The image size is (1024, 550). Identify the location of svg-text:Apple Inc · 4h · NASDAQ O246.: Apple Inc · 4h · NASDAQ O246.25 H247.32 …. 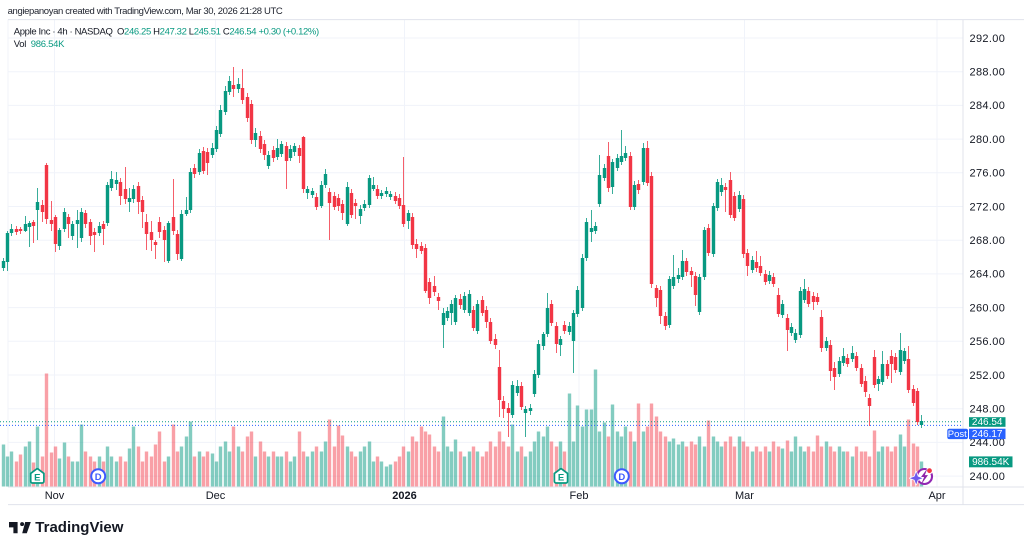
(166, 32).